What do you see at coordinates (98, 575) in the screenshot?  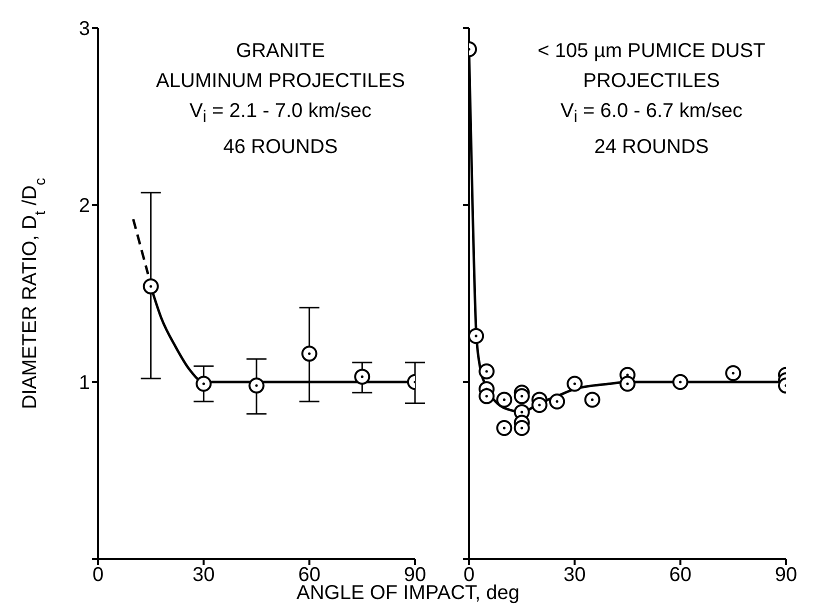 I see `x-tick-label: 0` at bounding box center [98, 575].